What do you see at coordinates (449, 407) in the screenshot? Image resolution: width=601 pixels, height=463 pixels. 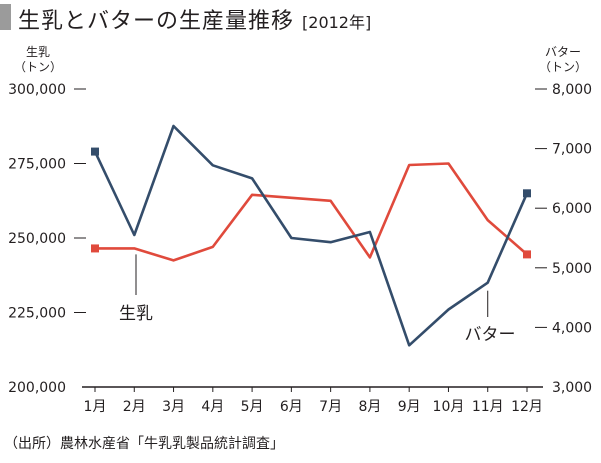 I see `x-tick-label: 10月` at bounding box center [449, 407].